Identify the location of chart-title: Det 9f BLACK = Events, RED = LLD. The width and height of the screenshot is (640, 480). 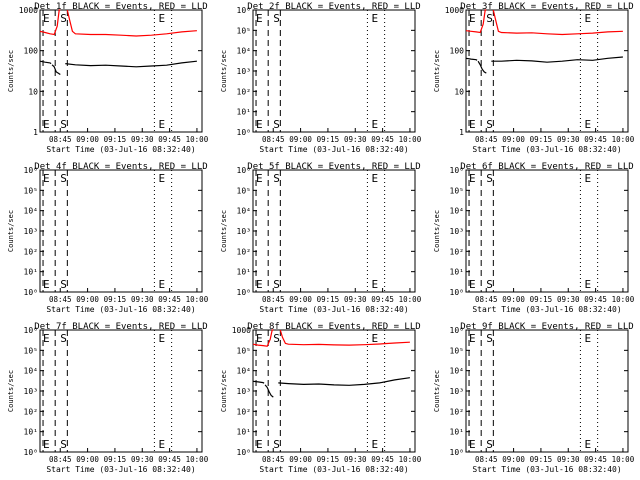
(546, 327).